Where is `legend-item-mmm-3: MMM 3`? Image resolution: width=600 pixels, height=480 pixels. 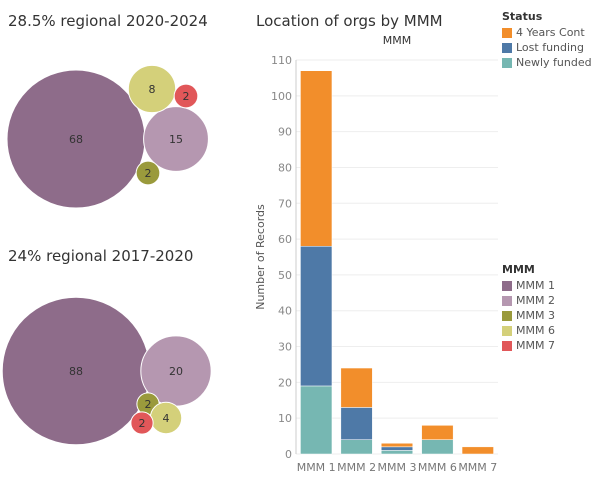
legend-item-mmm-3: MMM 3 is located at coordinates (528, 315).